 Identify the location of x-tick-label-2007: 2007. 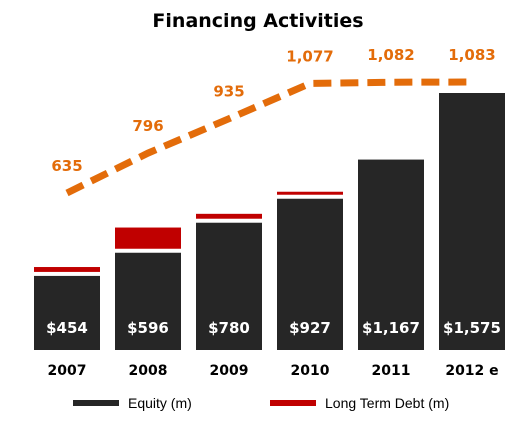
(67, 371).